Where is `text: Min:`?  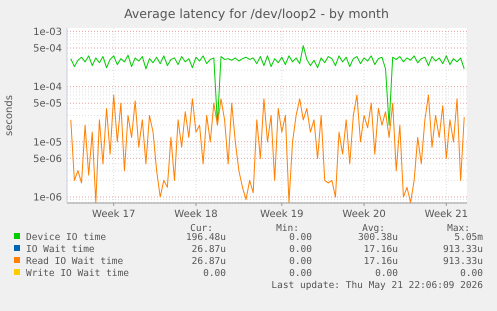
text: Min: is located at coordinates (287, 228).